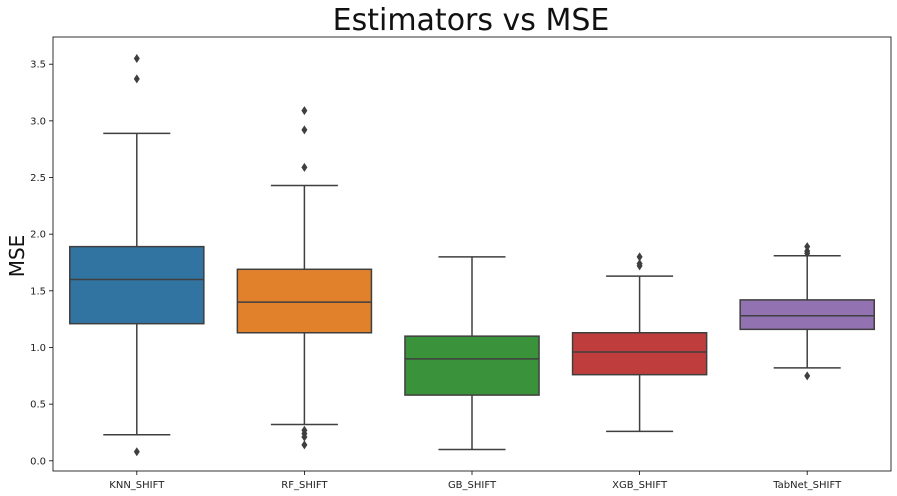 The height and width of the screenshot is (496, 897). What do you see at coordinates (137, 285) in the screenshot?
I see `box-knn-shift` at bounding box center [137, 285].